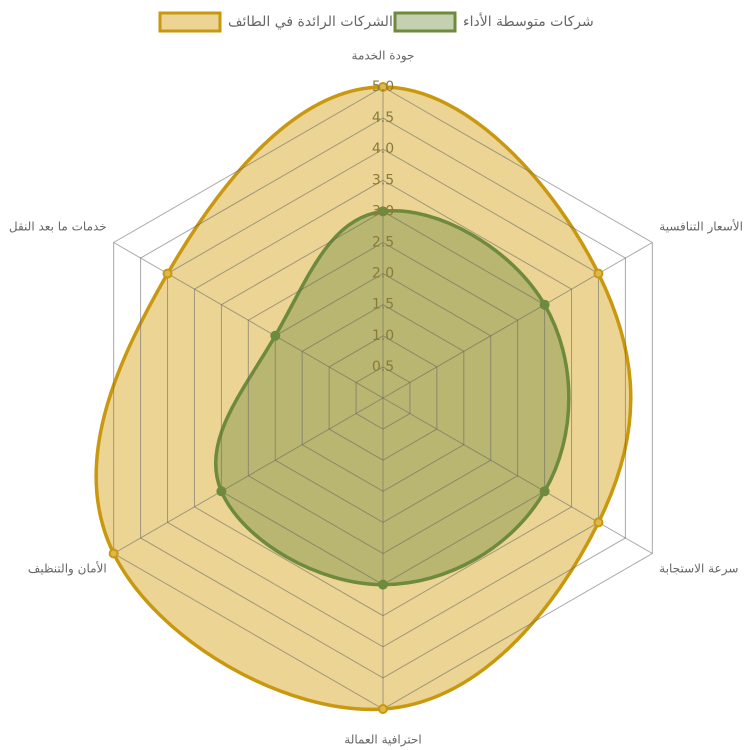  I want to click on r-tick-label: 5.0, so click(383, 87).